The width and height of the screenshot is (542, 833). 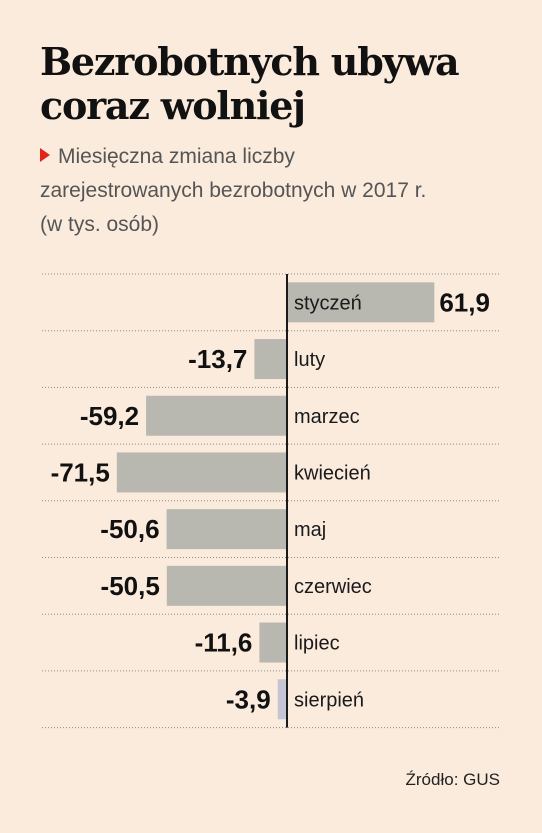 I want to click on value-label: -50,6, so click(x=129, y=529).